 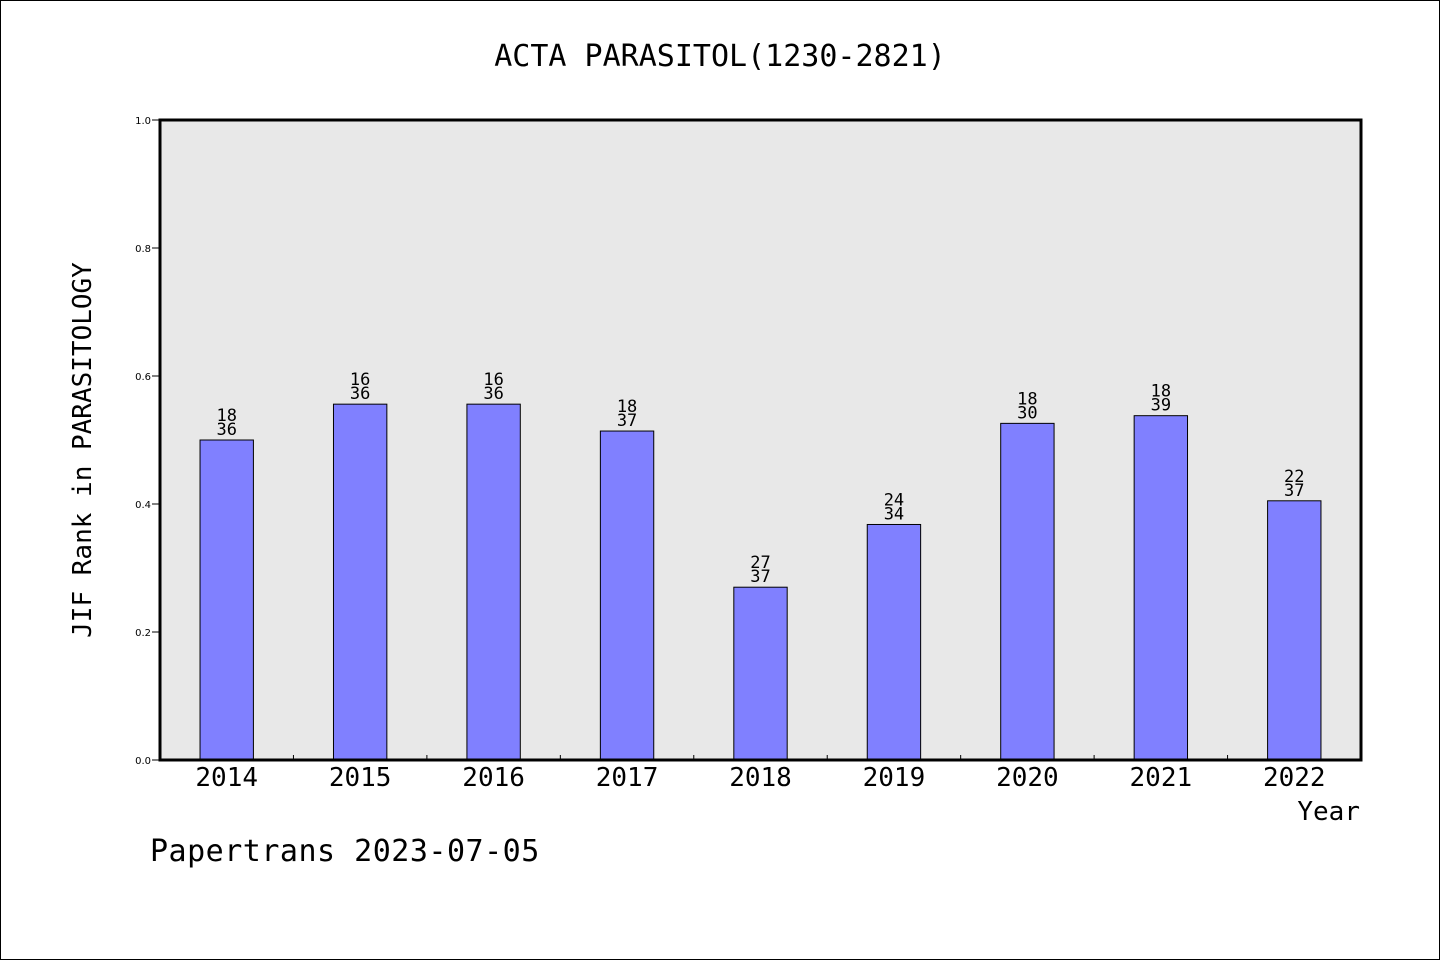 What do you see at coordinates (627, 778) in the screenshot?
I see `x-tick-label-2017: 2017` at bounding box center [627, 778].